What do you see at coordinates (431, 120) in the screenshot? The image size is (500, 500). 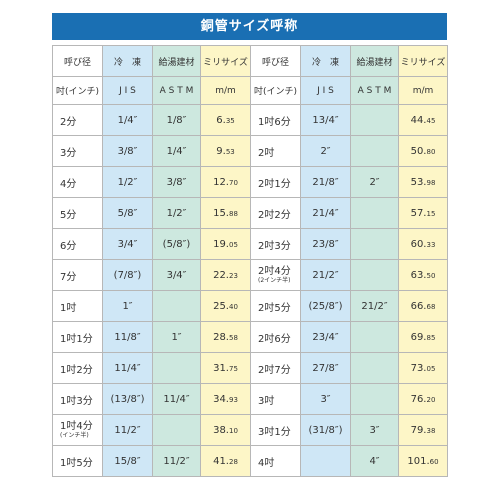 I see `millimeter-decimal: 45` at bounding box center [431, 120].